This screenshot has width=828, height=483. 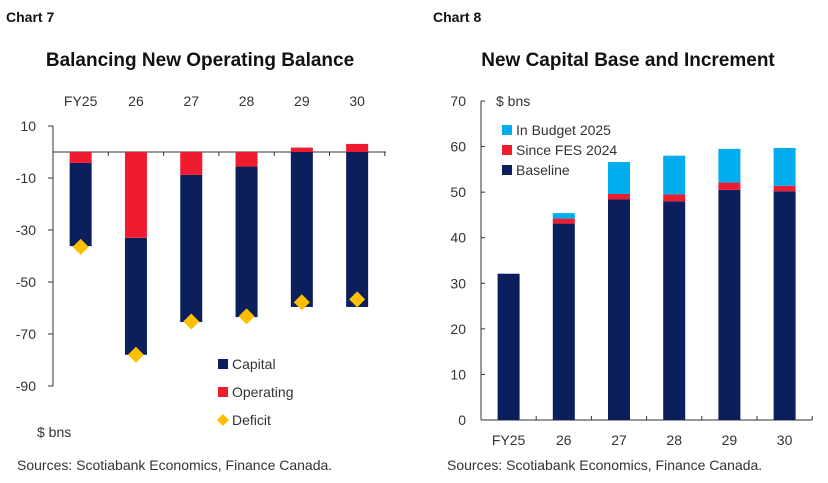 What do you see at coordinates (458, 192) in the screenshot?
I see `y-tick-label: 50` at bounding box center [458, 192].